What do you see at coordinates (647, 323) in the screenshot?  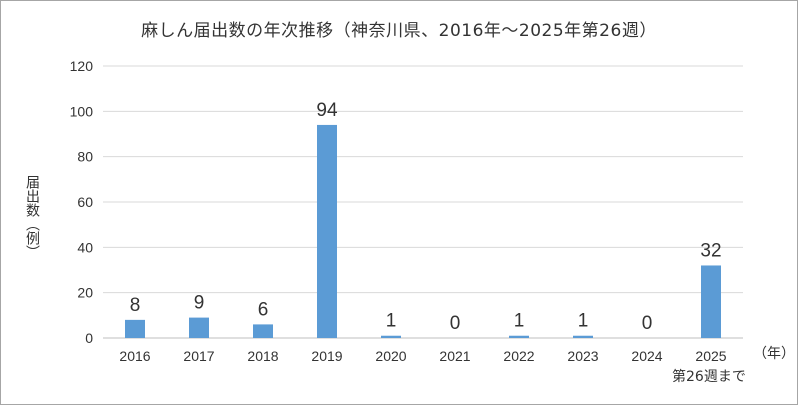 I see `data-label-2024: 0` at bounding box center [647, 323].